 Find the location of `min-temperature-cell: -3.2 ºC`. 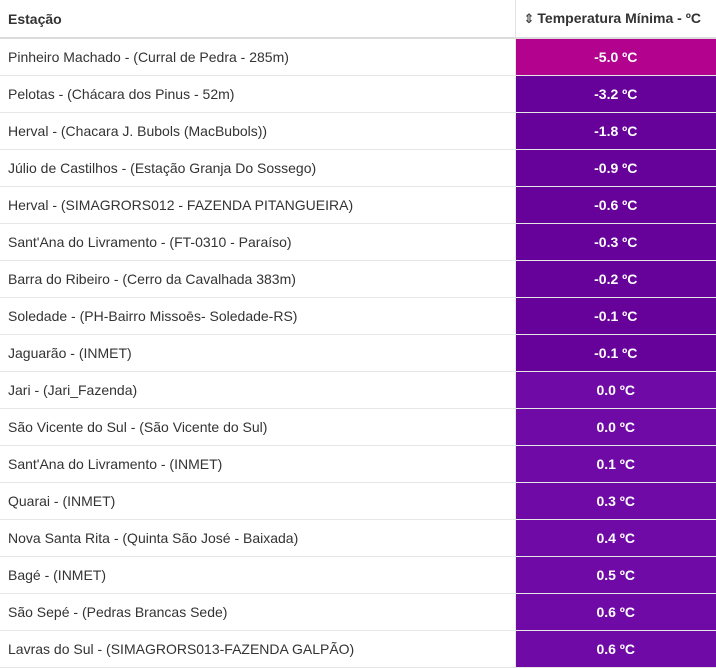

min-temperature-cell: -3.2 ºC is located at coordinates (615, 94).